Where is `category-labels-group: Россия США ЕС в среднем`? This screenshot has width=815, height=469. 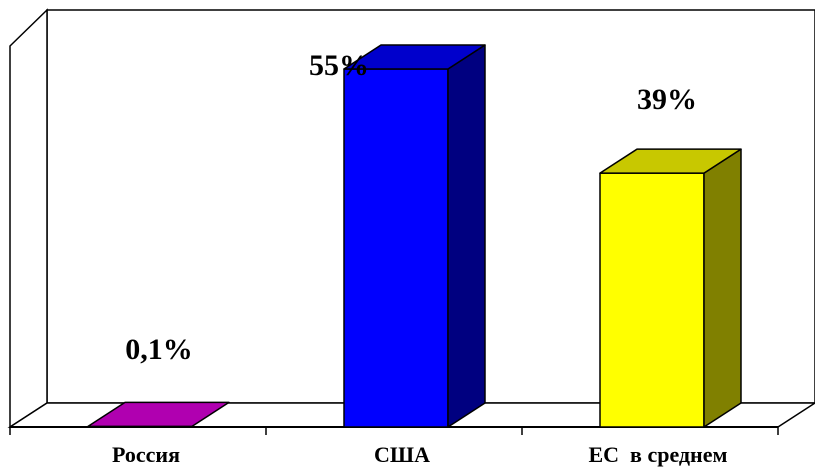 category-labels-group: Россия США ЕС в среднем is located at coordinates (419, 454).